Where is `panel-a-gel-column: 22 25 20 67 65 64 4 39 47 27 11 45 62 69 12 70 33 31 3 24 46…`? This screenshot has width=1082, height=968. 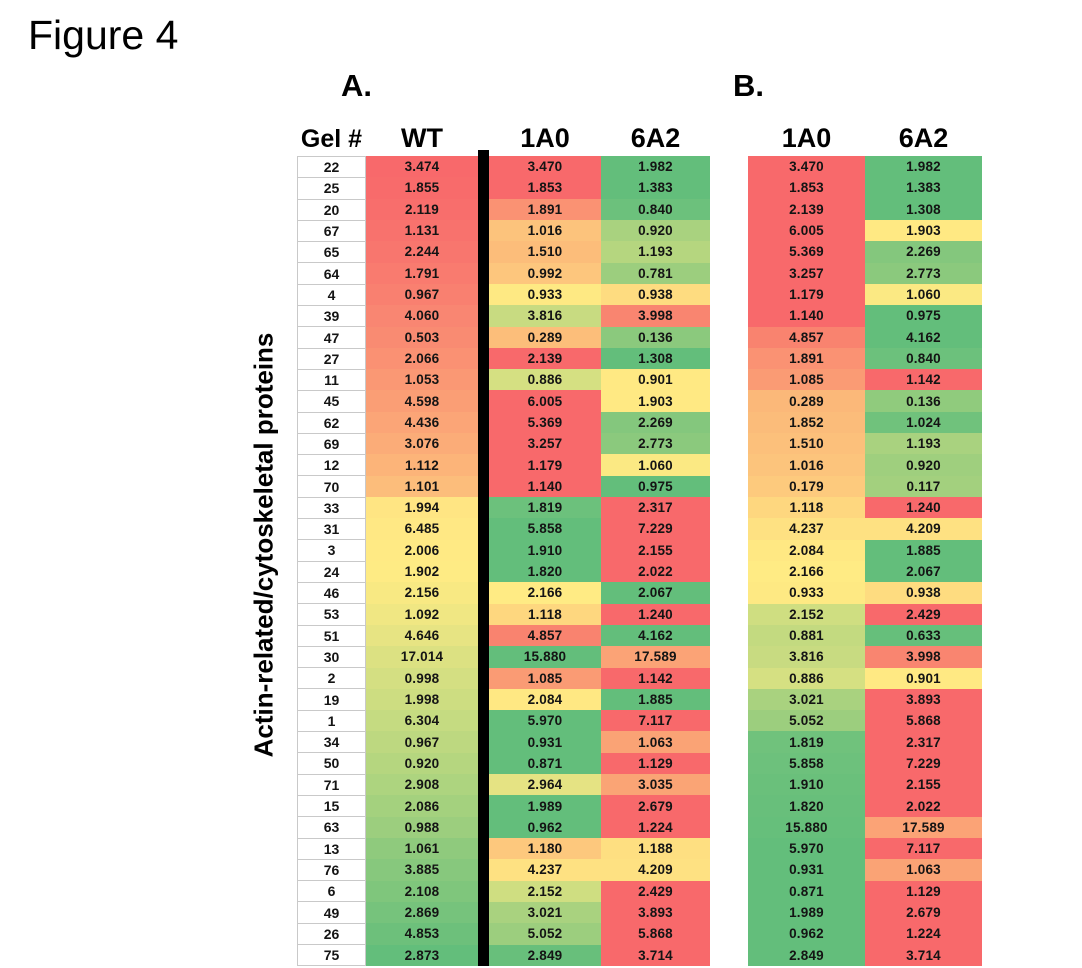
panel-a-gel-column: 22 25 20 67 65 64 4 39 47 27 11 45 62 69 12 70 33 31 3 24 46… is located at coordinates (331, 561).